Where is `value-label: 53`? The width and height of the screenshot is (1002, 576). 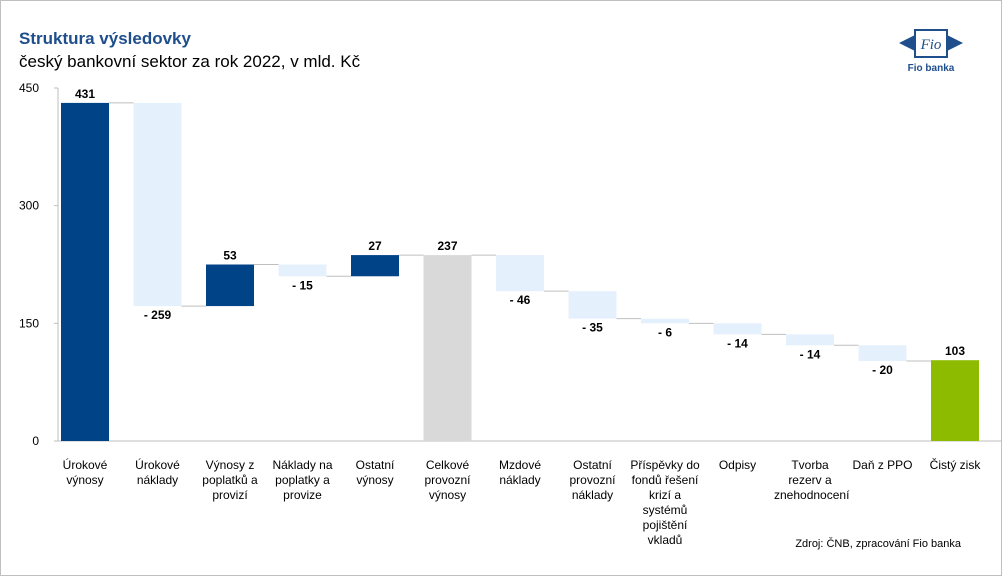
value-label: 53 is located at coordinates (230, 256).